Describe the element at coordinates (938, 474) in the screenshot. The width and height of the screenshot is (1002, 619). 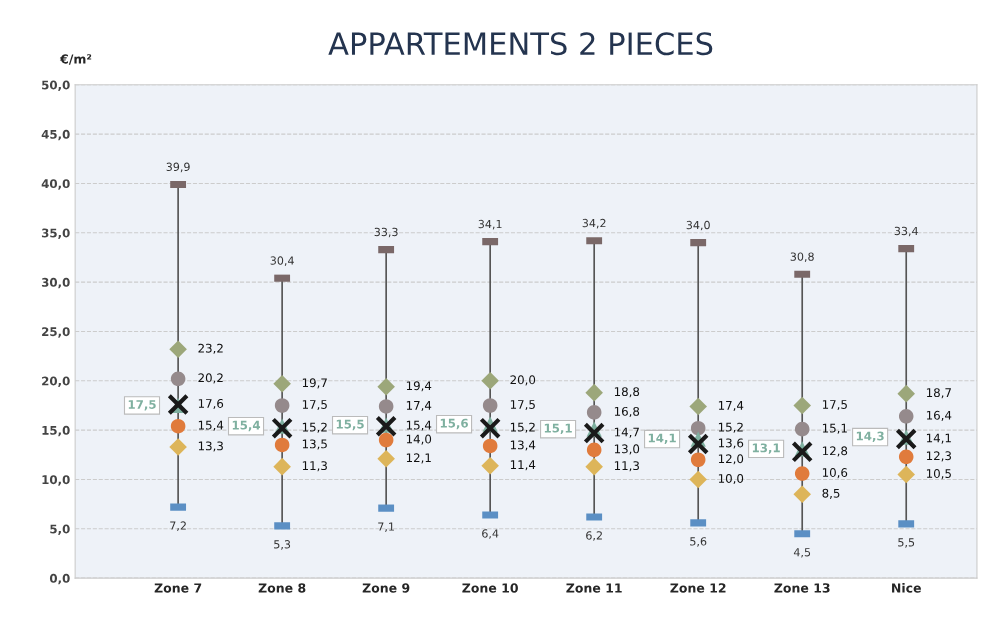
I see `data-label: 10,5` at that location.